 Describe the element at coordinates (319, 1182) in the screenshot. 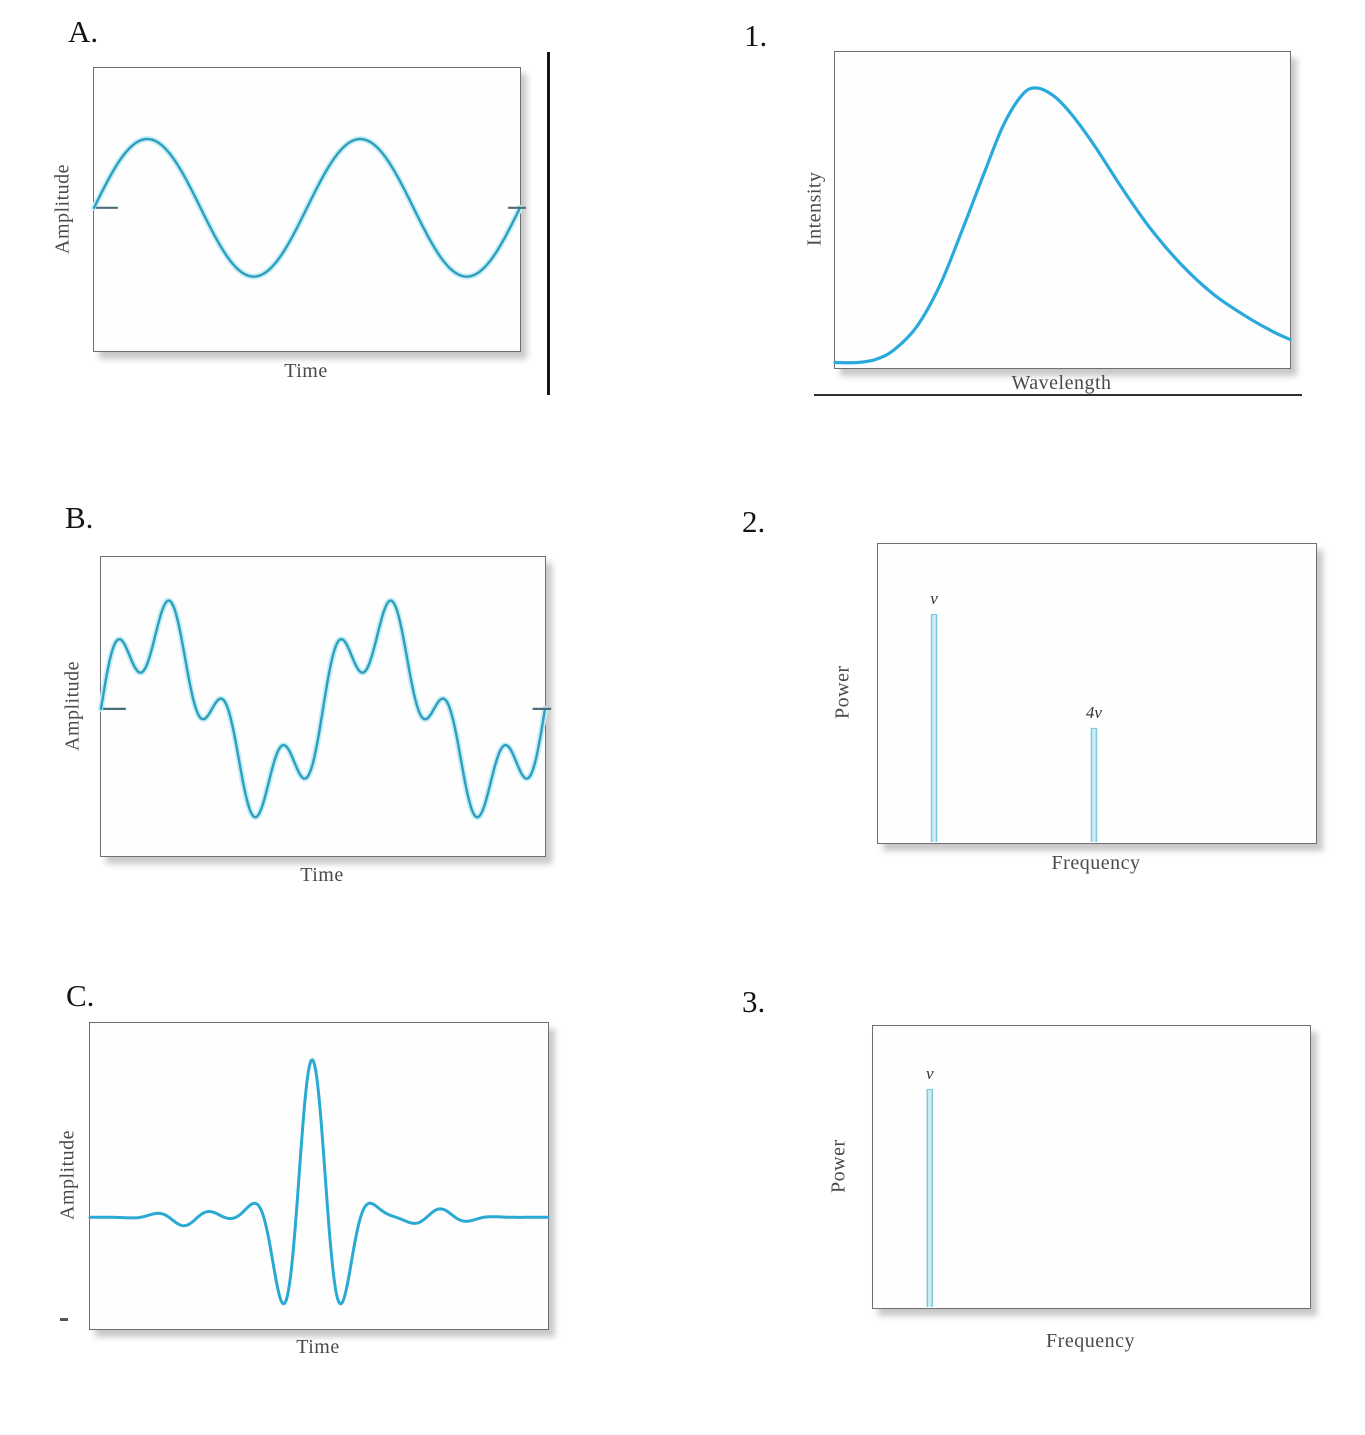

I see `wave-packet-path` at that location.